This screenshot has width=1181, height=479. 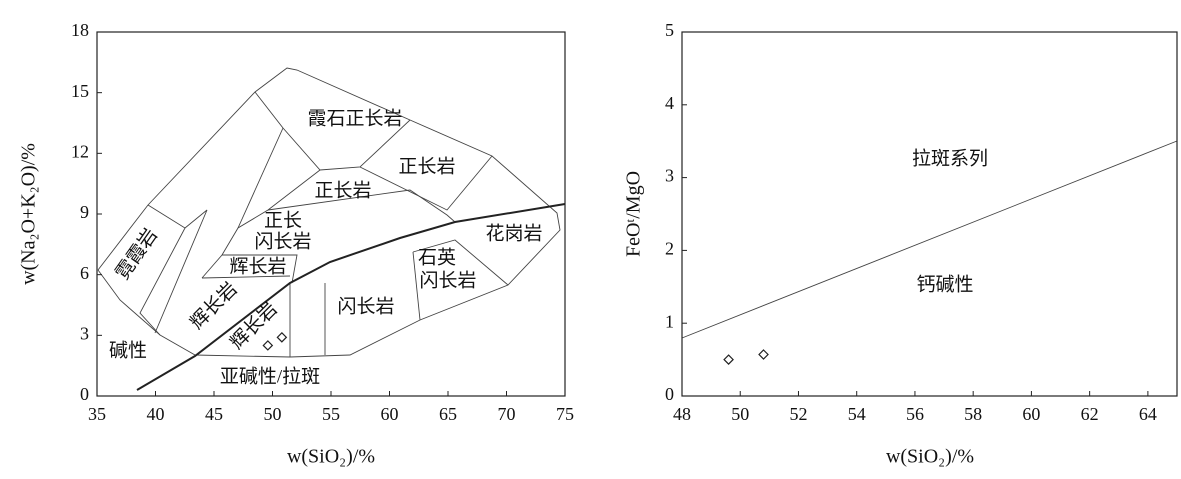 What do you see at coordinates (507, 414) in the screenshot?
I see `x-tick-label: 70` at bounding box center [507, 414].